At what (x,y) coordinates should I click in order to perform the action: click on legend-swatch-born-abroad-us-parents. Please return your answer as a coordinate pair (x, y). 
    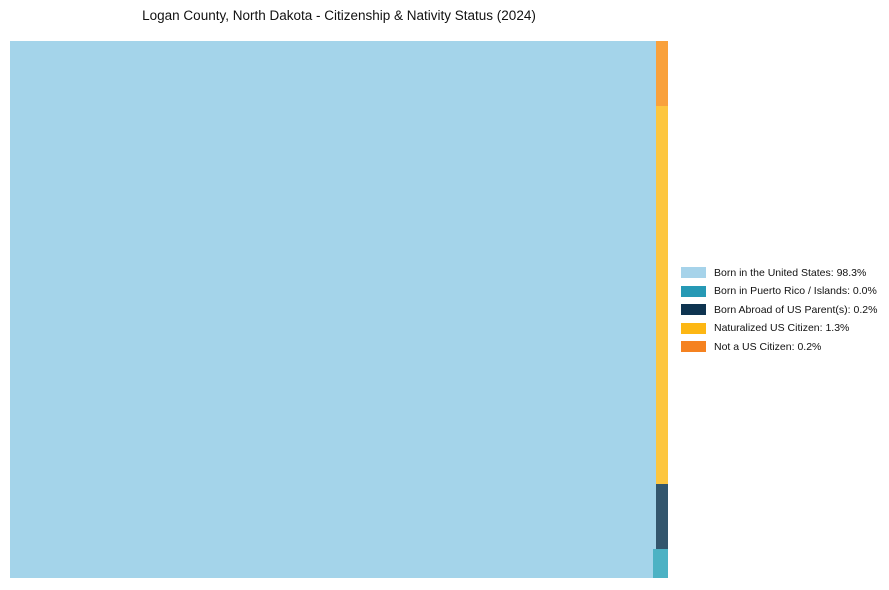
    Looking at the image, I should click on (693, 310).